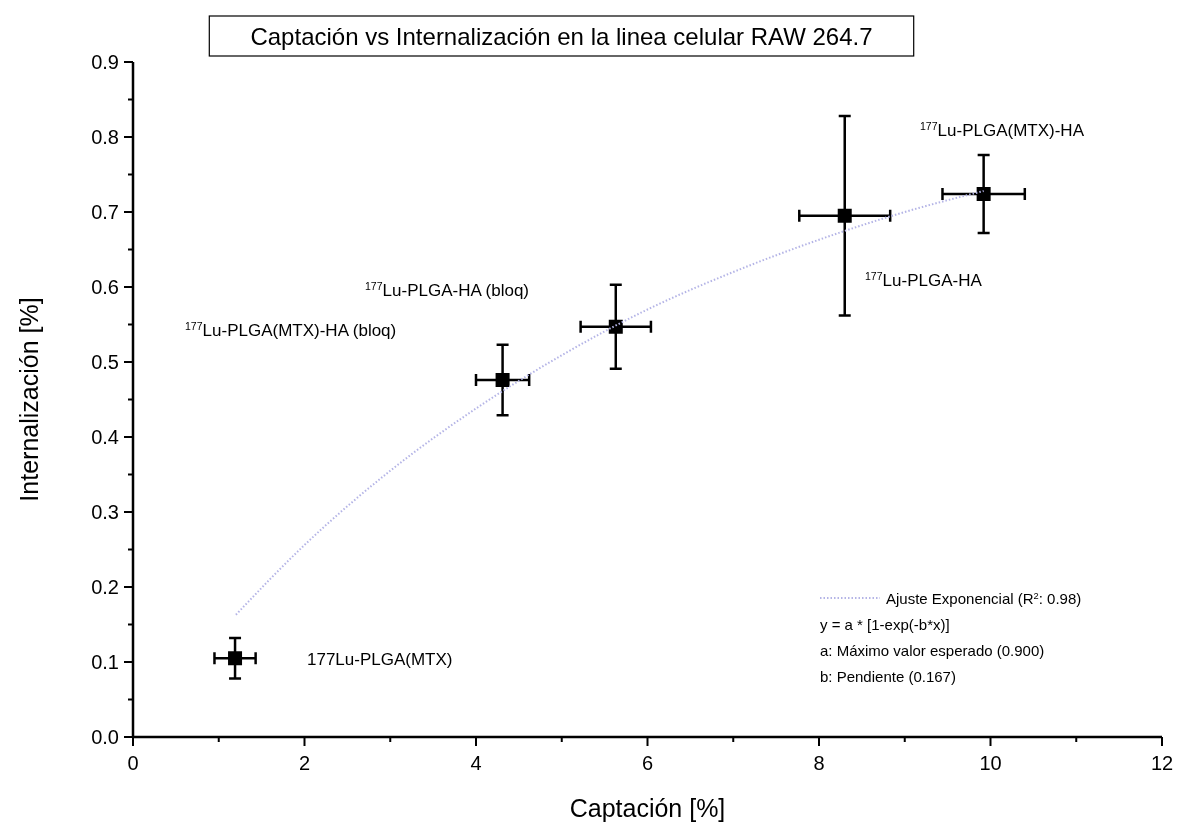 The height and width of the screenshot is (836, 1191). Describe the element at coordinates (105, 137) in the screenshot. I see `y-tick-label: 0.8` at that location.